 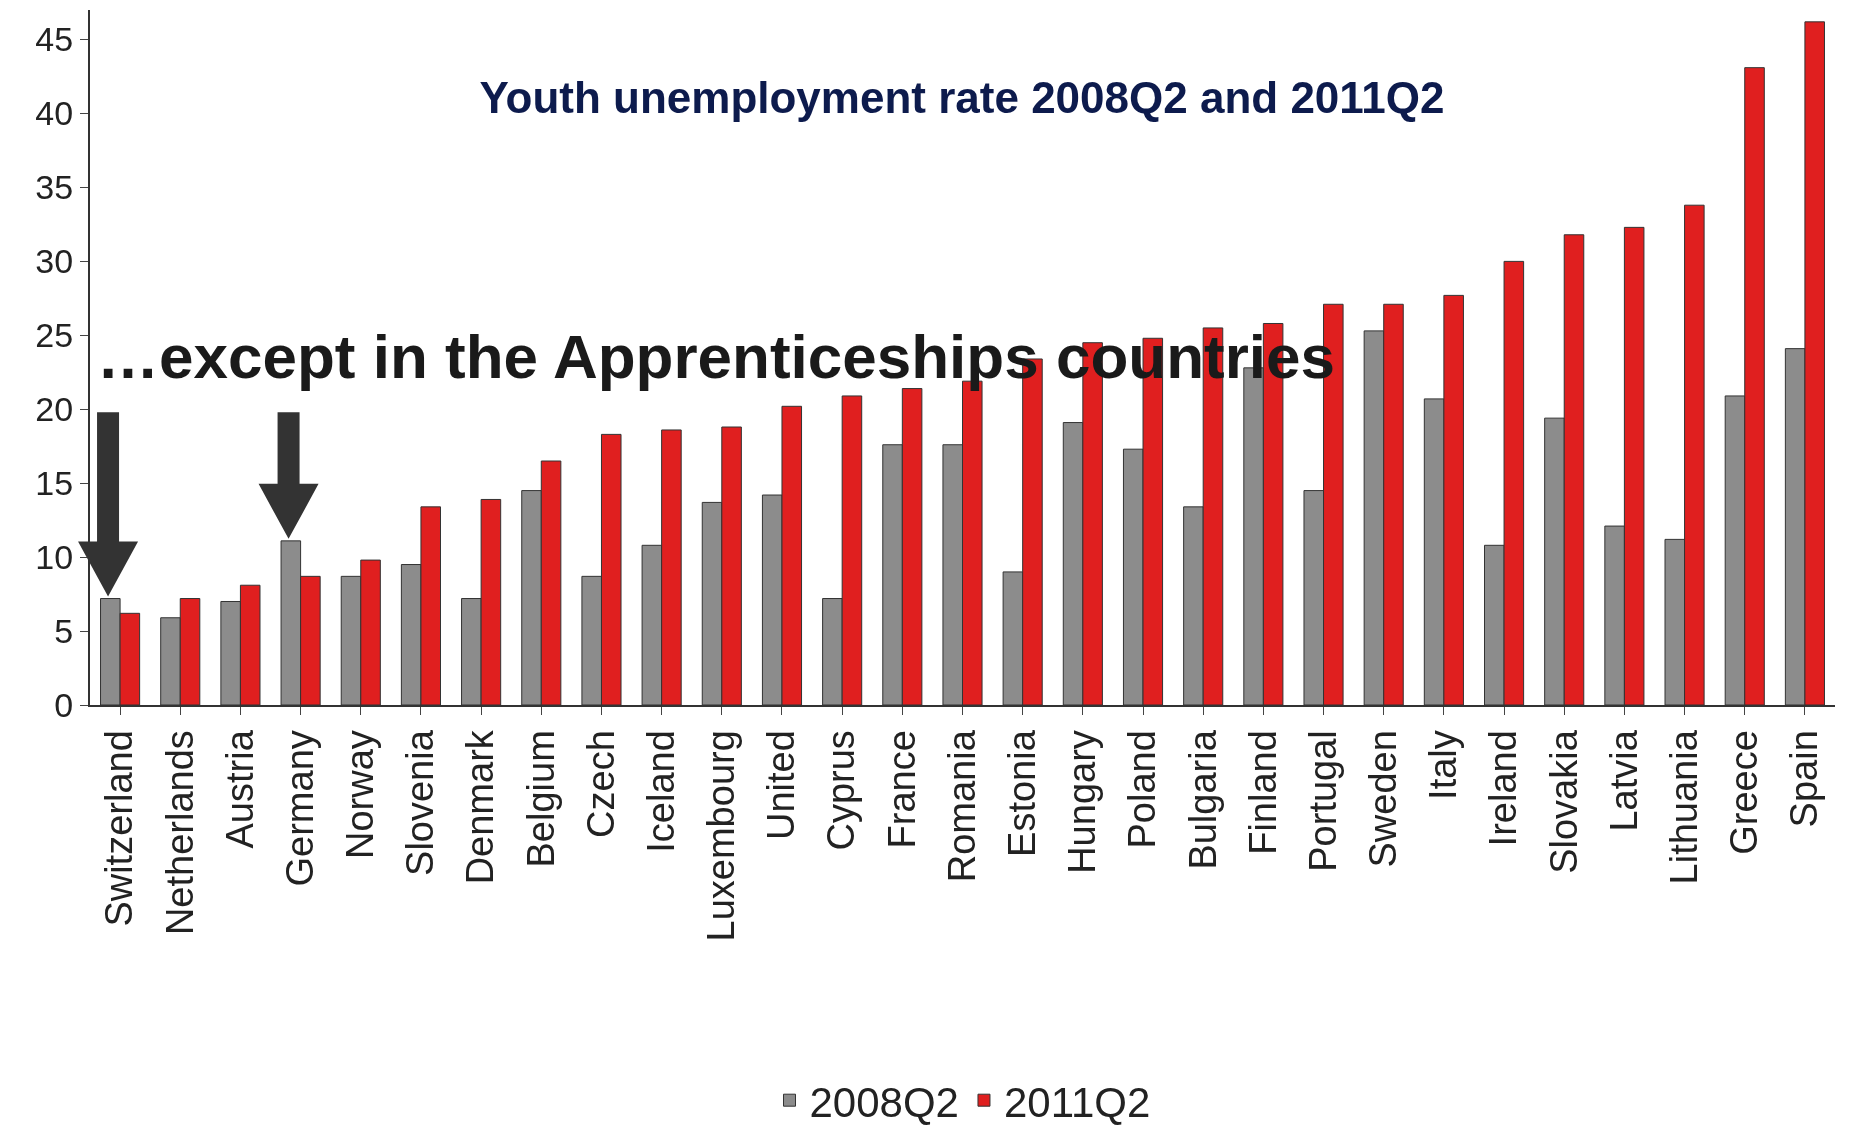 I want to click on y-tick-label: 35, so click(x=54, y=187).